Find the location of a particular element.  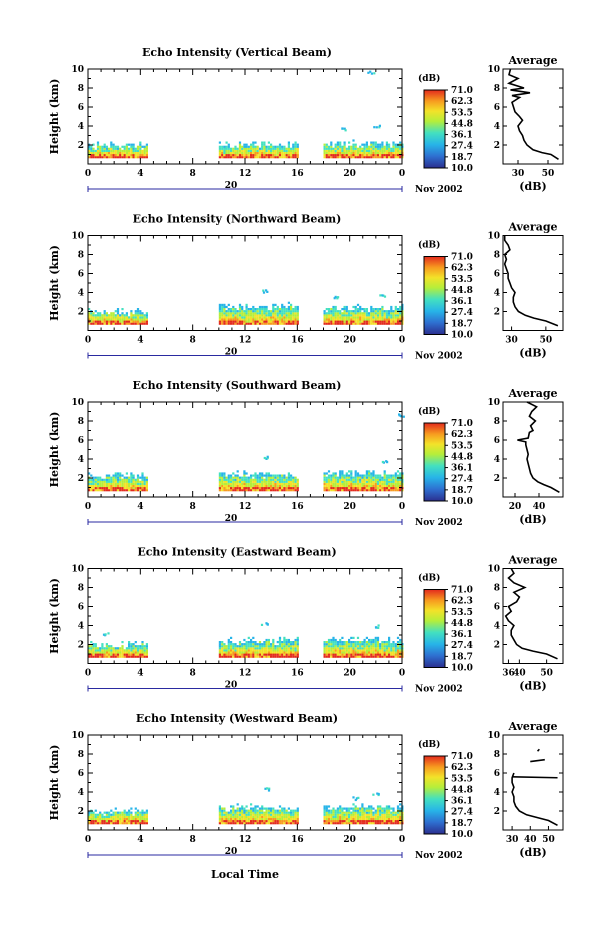

y-axis-label: Height (km) is located at coordinates (54, 283).